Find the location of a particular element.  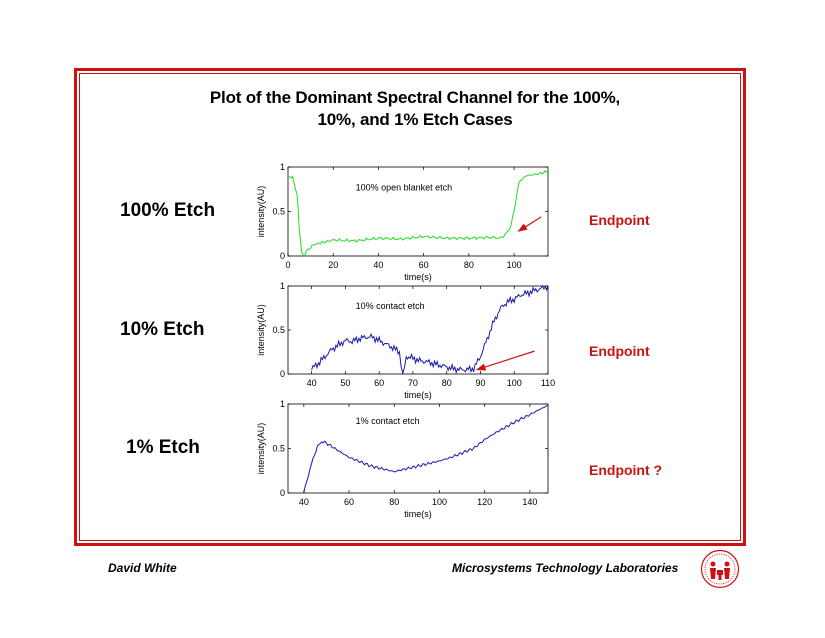

chart1-ytick-label-2: 1 is located at coordinates (282, 286).